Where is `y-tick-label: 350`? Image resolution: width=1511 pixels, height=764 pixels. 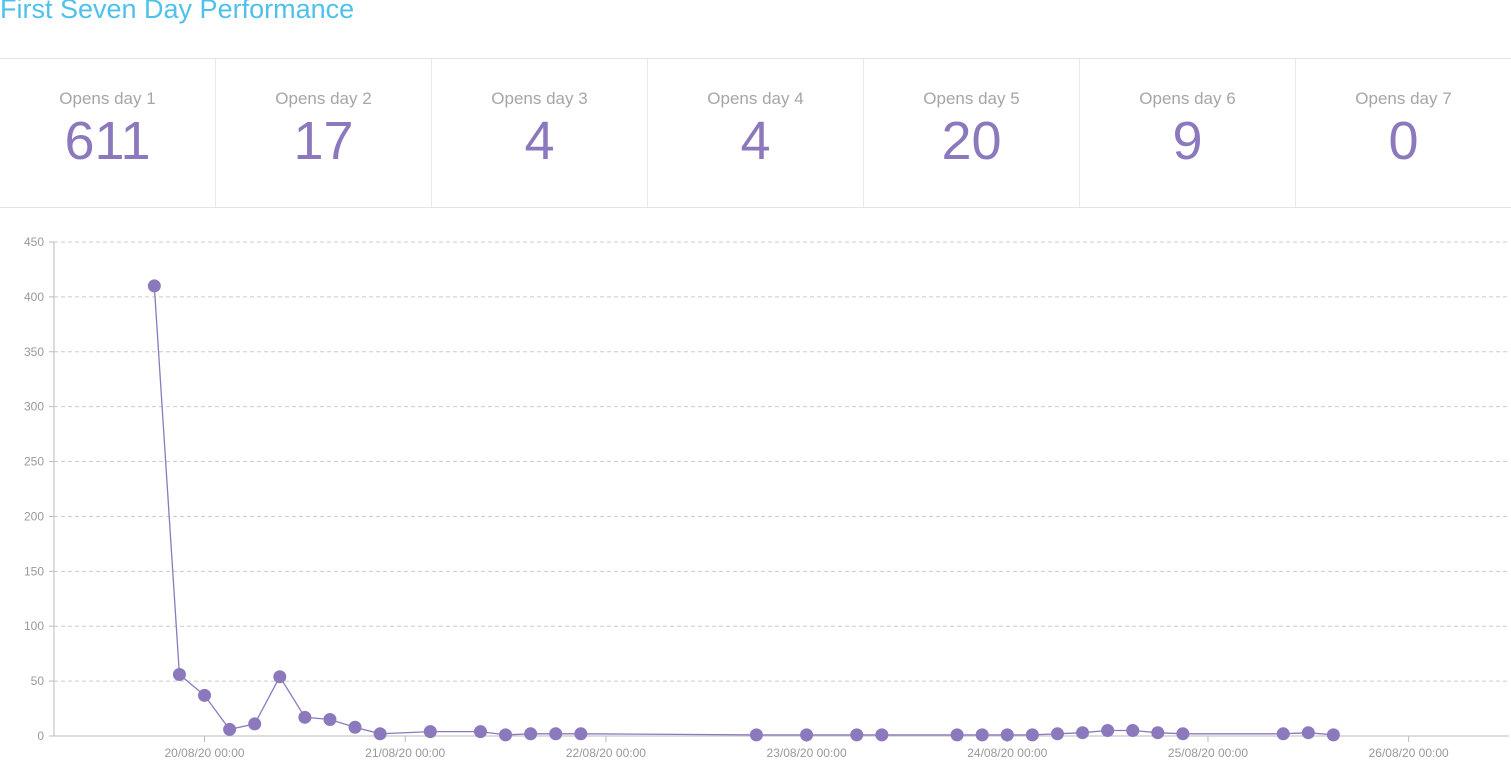 y-tick-label: 350 is located at coordinates (34, 352).